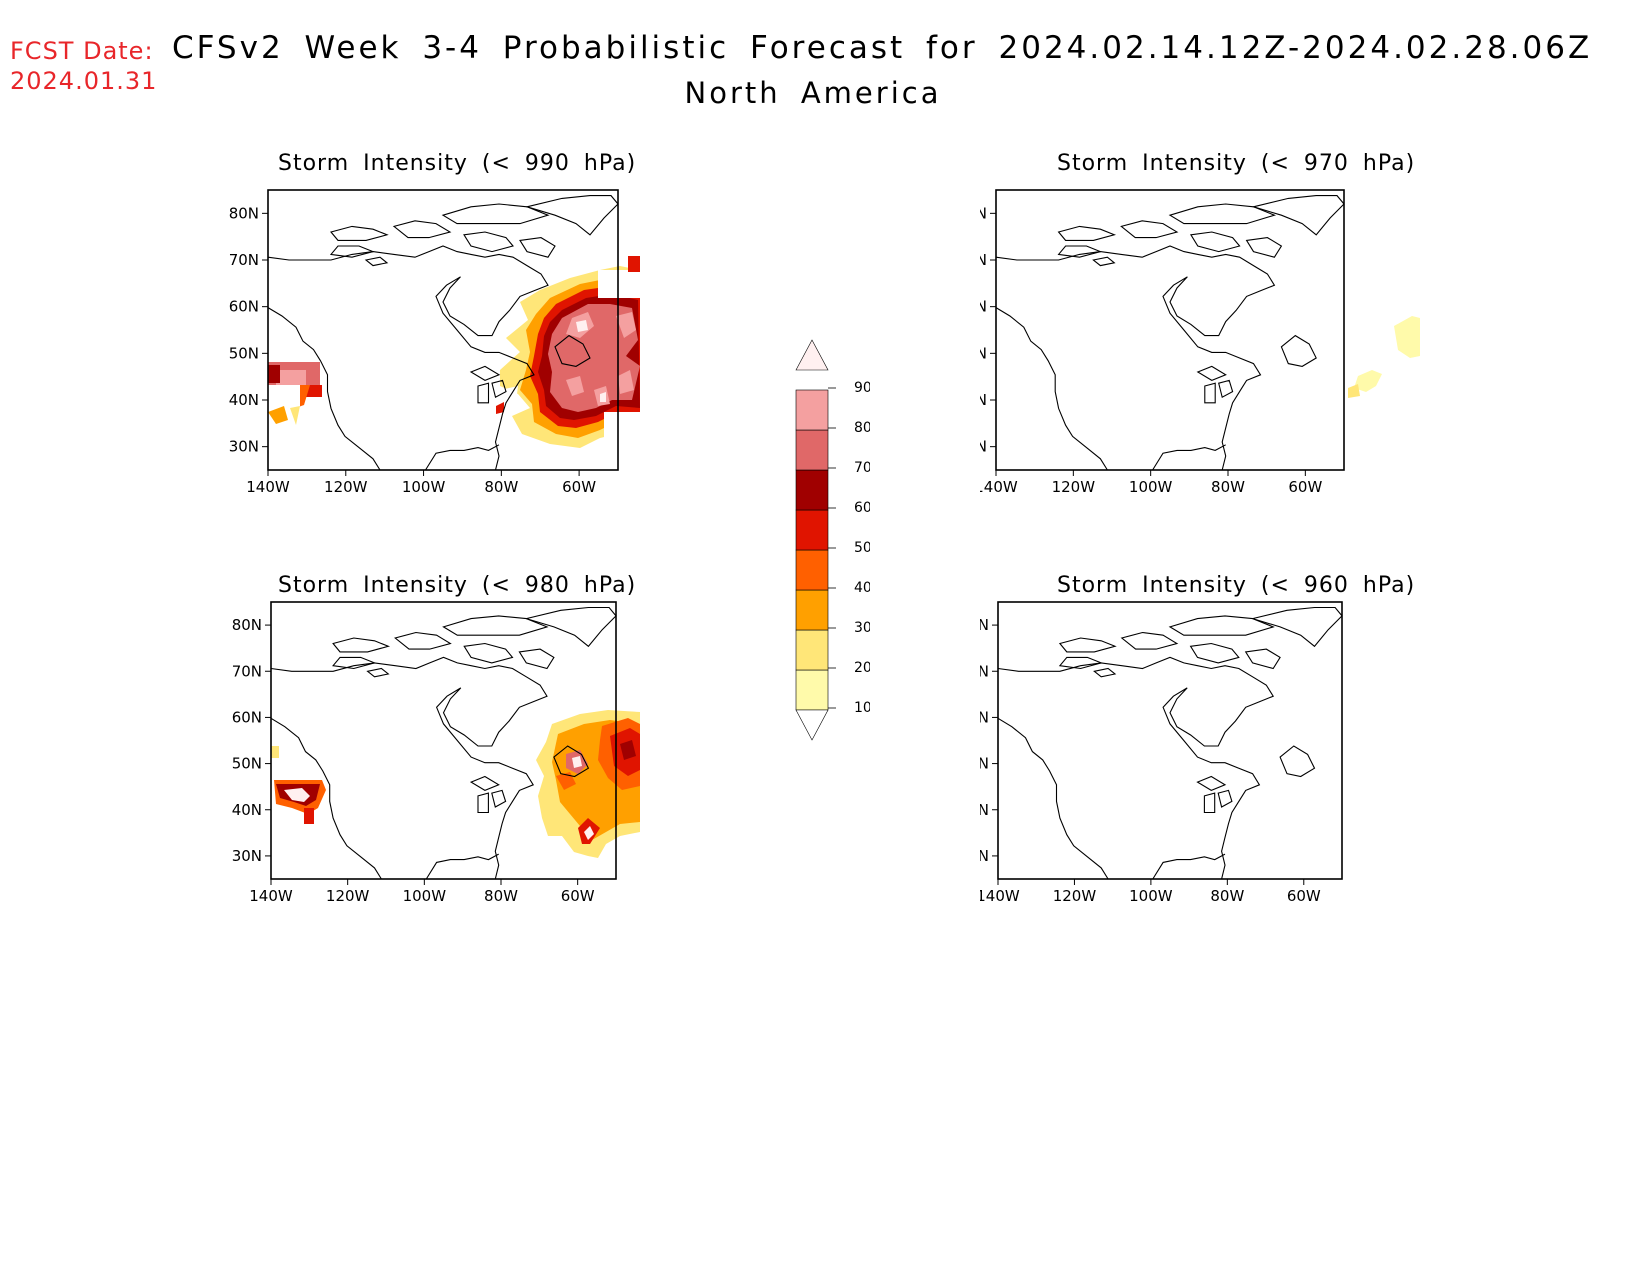 The image size is (1650, 1275). I want to click on colorbar-label-30: 30, so click(862, 628).